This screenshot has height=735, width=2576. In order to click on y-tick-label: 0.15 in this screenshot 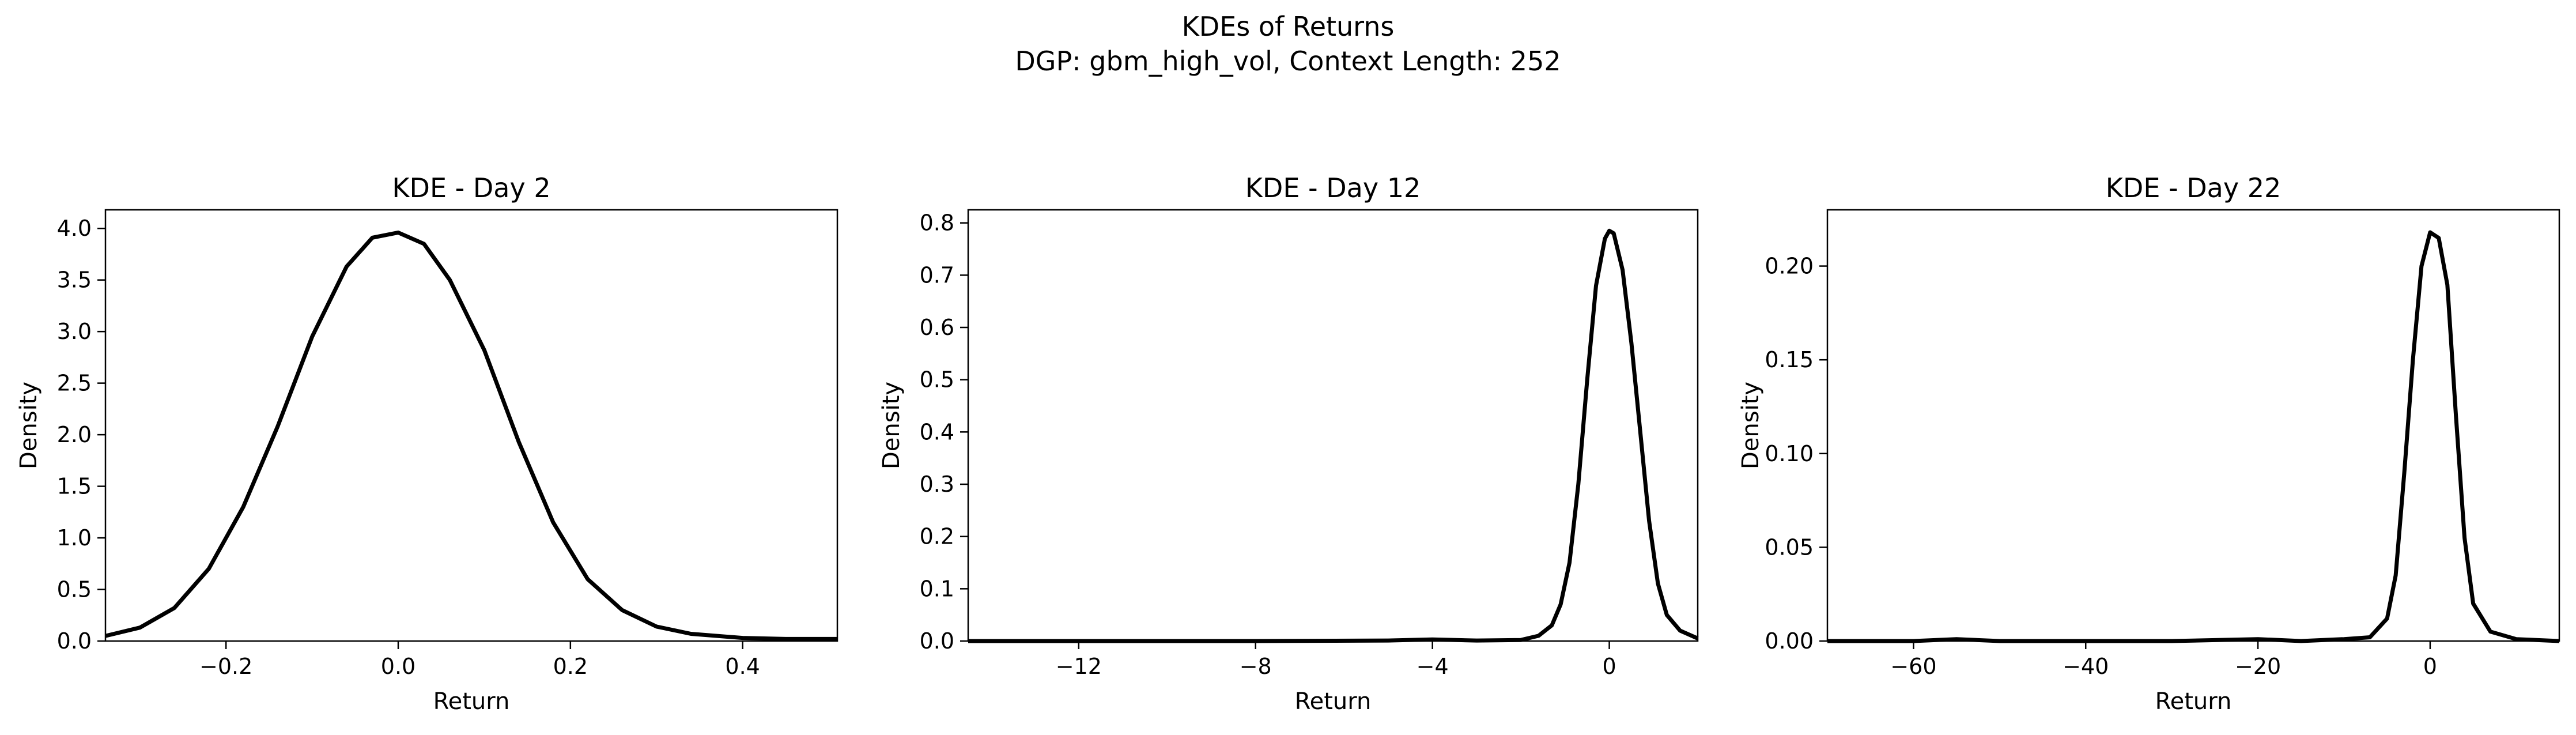, I will do `click(1789, 359)`.